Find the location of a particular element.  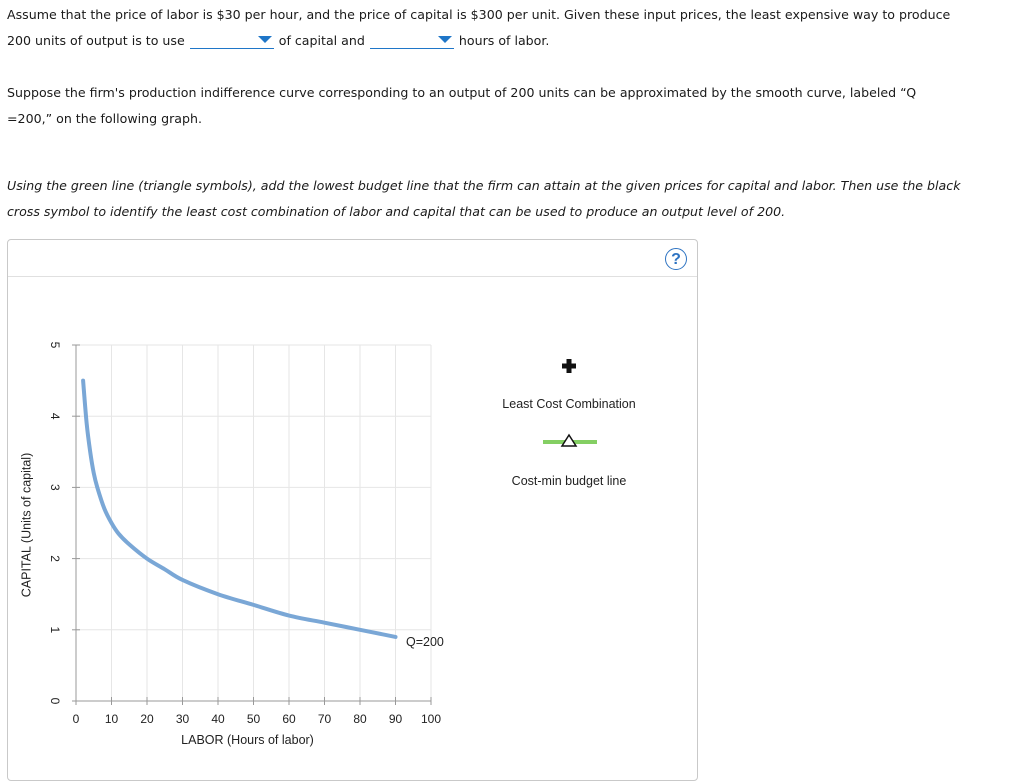

labor-hours-dropdown is located at coordinates (411, 40).